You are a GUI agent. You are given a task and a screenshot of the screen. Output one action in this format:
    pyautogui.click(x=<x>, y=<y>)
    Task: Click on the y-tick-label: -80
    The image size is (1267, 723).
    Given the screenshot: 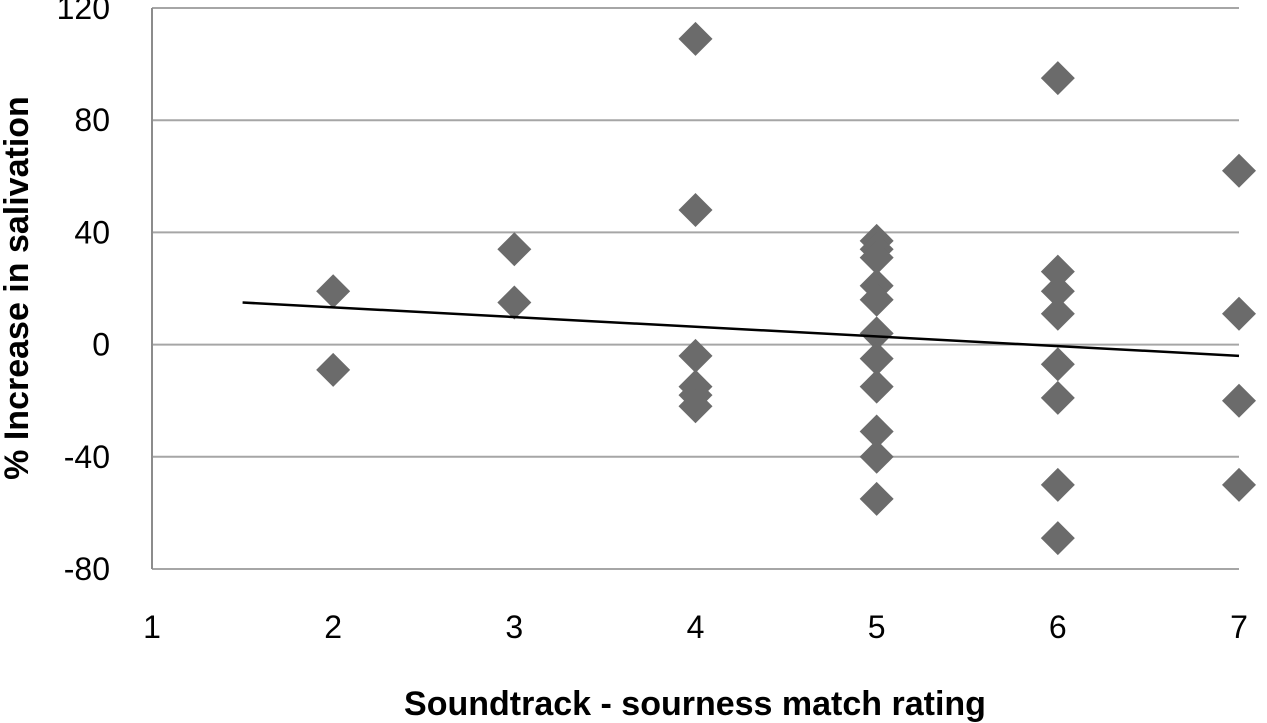 What is the action you would take?
    pyautogui.click(x=87, y=569)
    